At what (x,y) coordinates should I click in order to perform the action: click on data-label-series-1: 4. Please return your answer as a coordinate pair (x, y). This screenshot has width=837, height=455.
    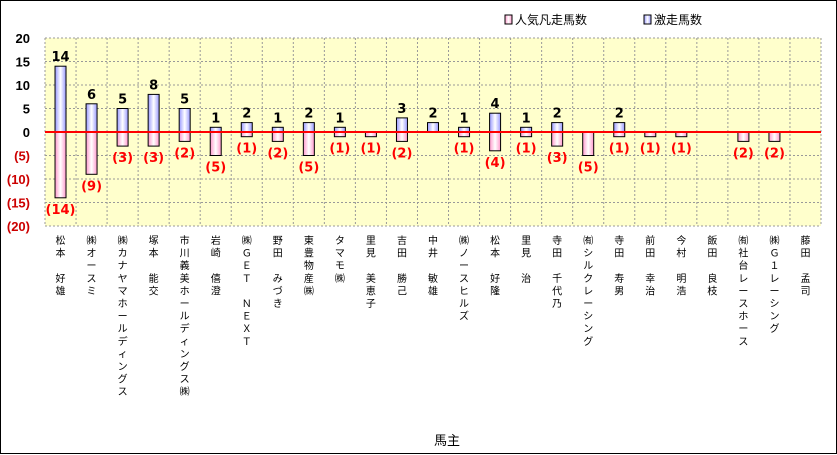
    Looking at the image, I should click on (495, 104).